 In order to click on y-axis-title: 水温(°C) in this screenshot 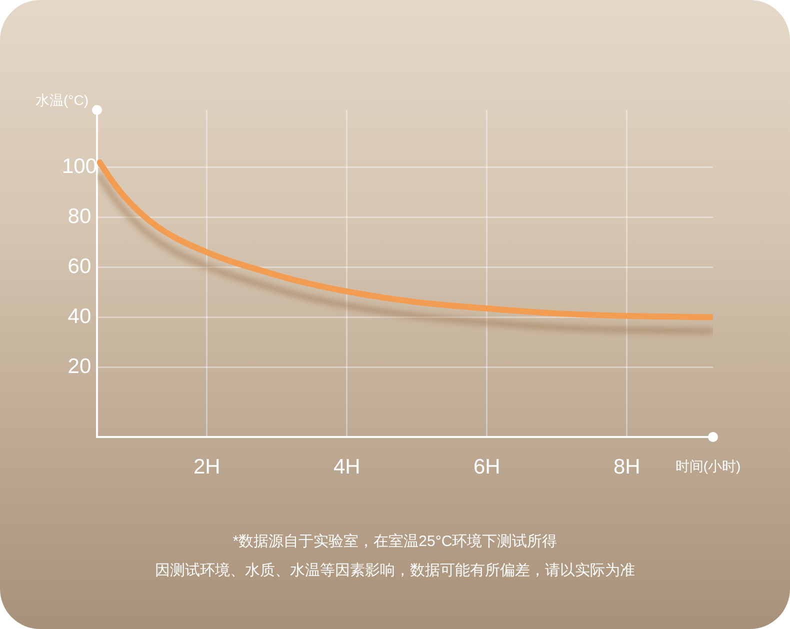, I will do `click(62, 100)`.